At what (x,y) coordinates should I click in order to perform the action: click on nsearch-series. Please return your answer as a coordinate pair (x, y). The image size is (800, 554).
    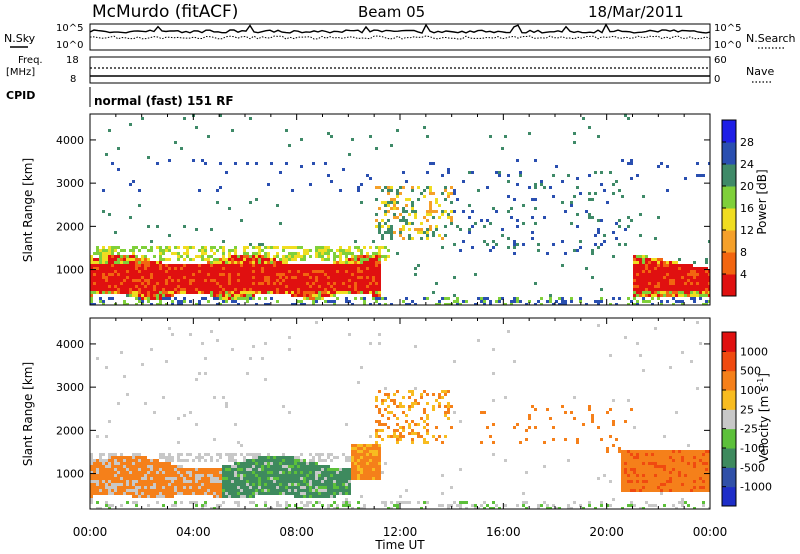
    Looking at the image, I should click on (400, 37).